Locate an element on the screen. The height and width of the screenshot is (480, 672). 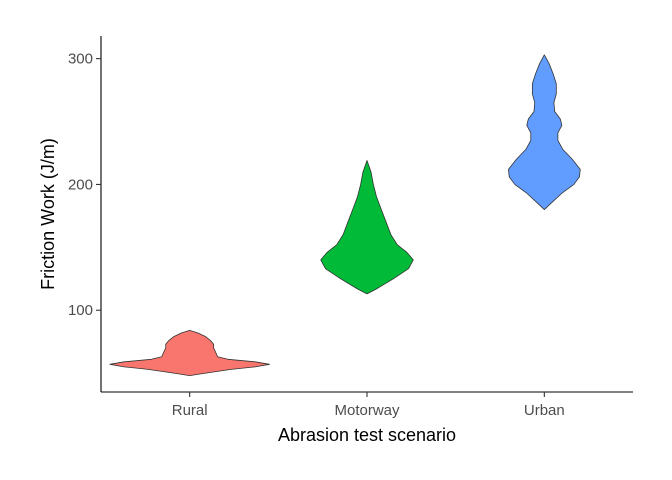
x-axis-title: Abrasion test scenario is located at coordinates (367, 435).